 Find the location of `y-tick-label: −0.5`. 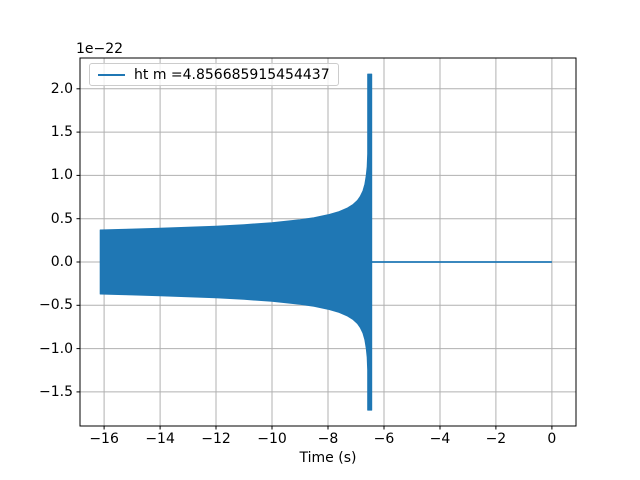

y-tick-label: −0.5 is located at coordinates (56, 305).